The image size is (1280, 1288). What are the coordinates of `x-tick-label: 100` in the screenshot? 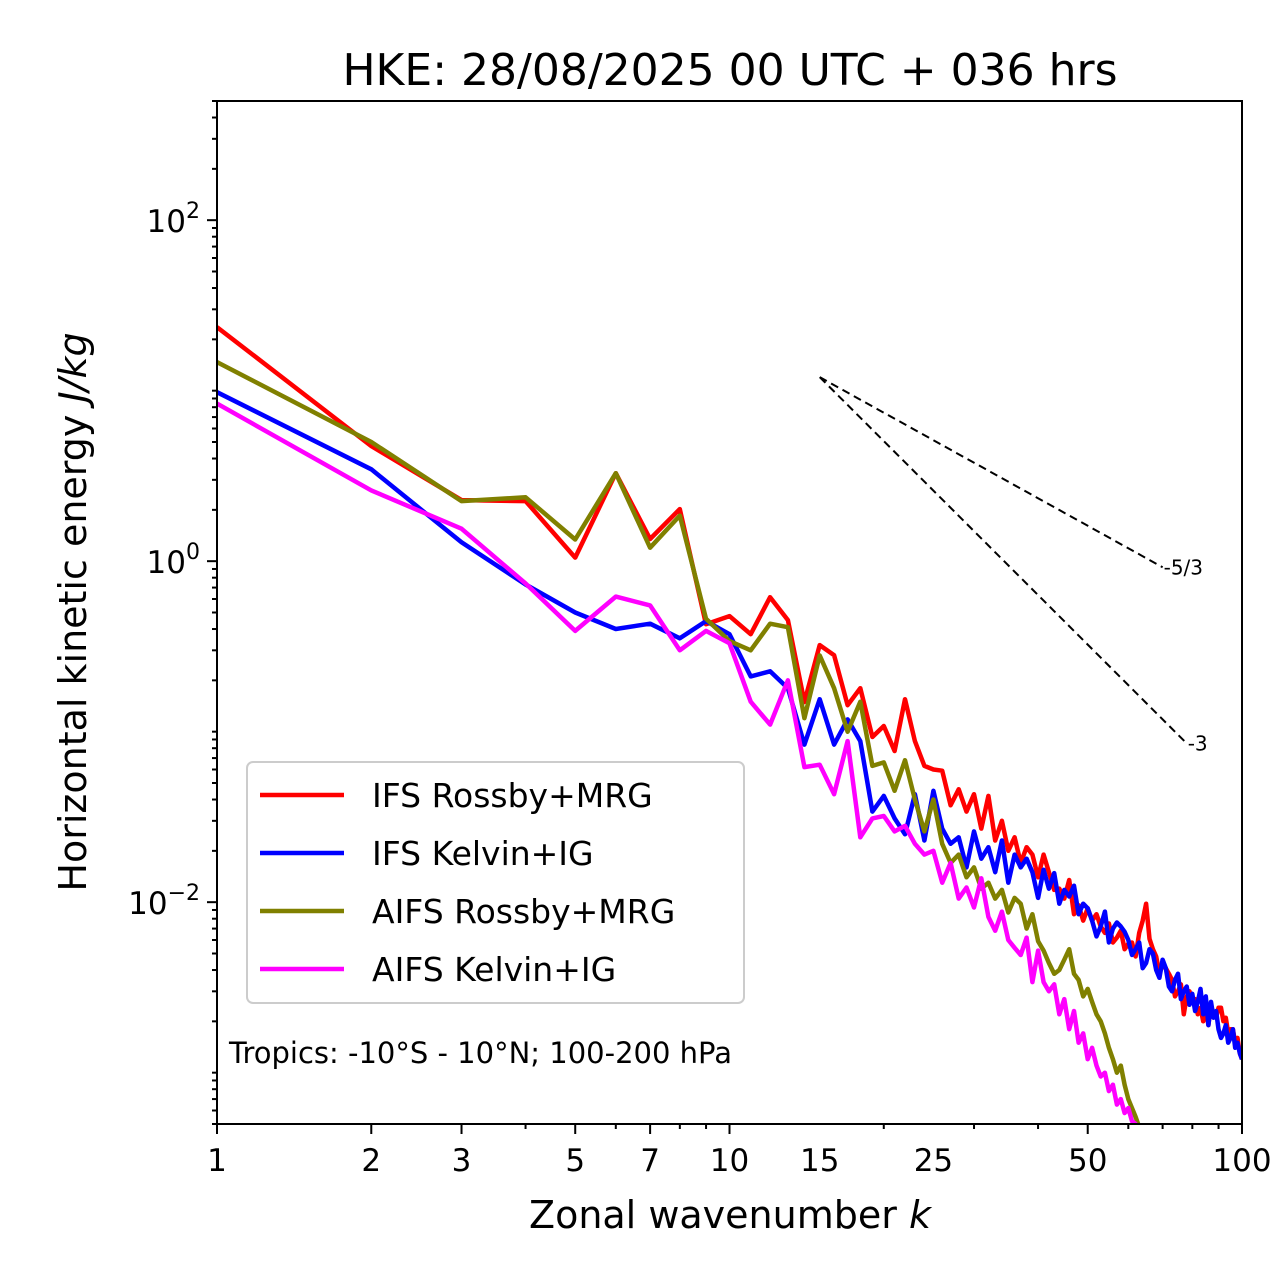 It's located at (1241, 1161).